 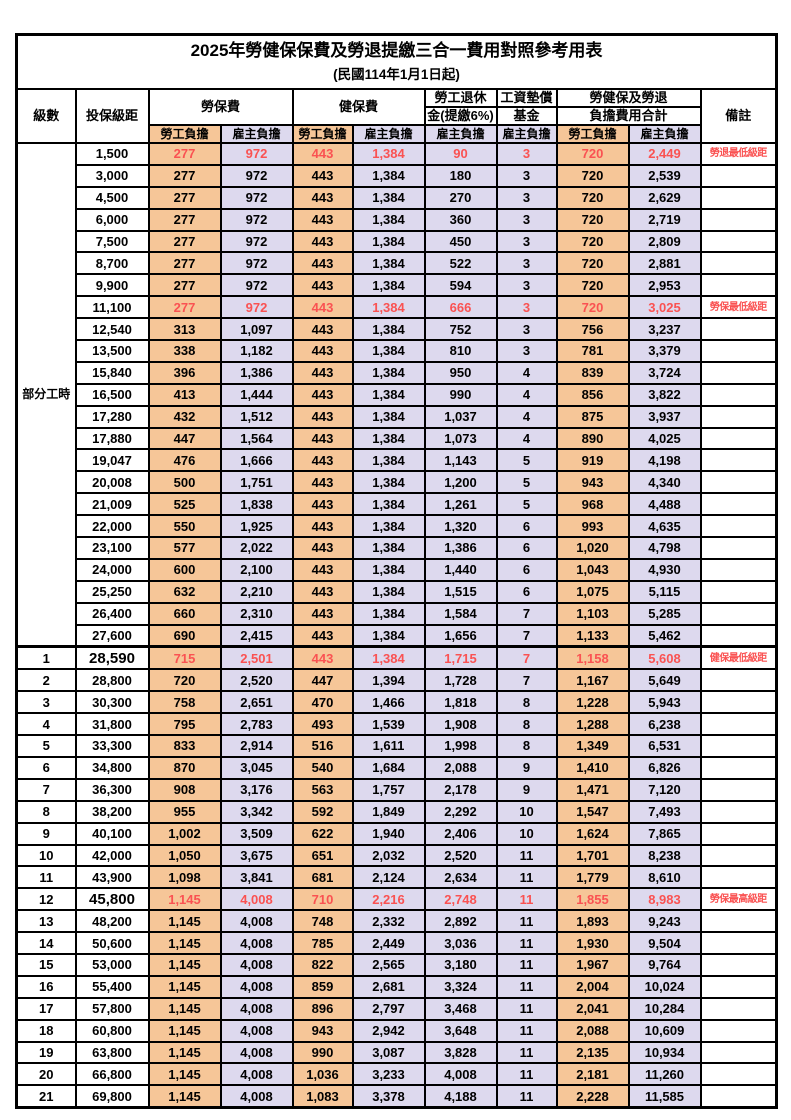 What do you see at coordinates (460, 416) in the screenshot?
I see `cell-pension-employer: 1,037` at bounding box center [460, 416].